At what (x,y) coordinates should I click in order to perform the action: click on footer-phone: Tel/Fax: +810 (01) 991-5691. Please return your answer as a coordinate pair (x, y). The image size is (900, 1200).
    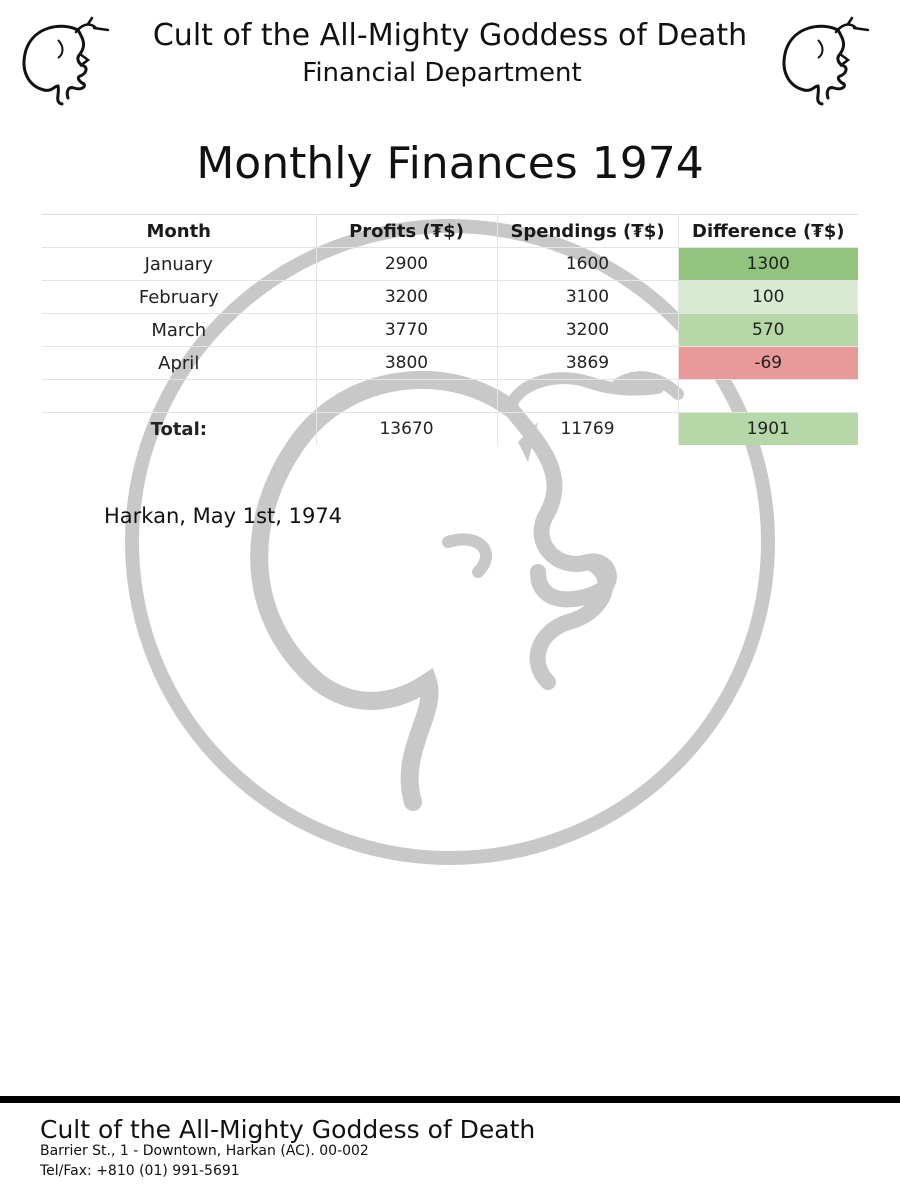
    Looking at the image, I should click on (140, 1171).